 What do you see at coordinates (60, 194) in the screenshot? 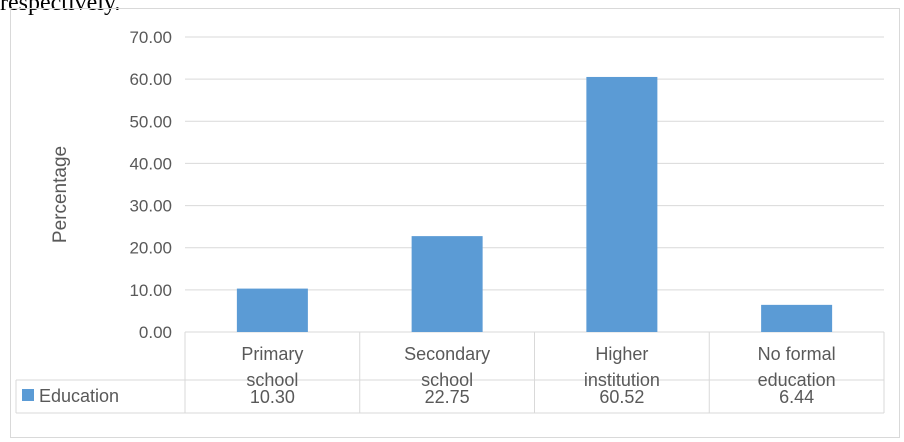
I see `y-axis-title: Percentage` at bounding box center [60, 194].